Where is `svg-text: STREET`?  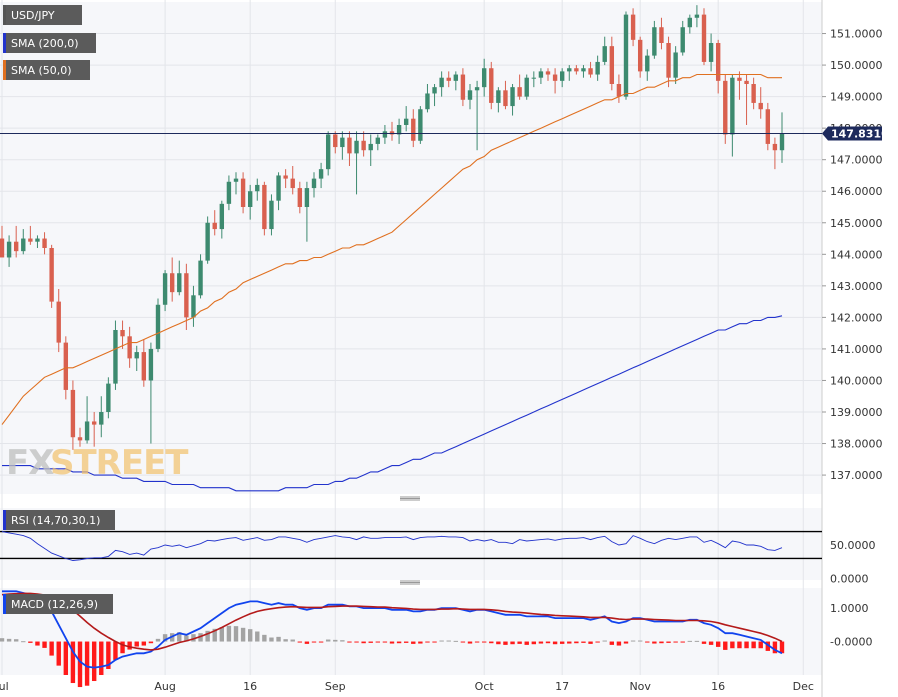 svg-text: STREET is located at coordinates (119, 463).